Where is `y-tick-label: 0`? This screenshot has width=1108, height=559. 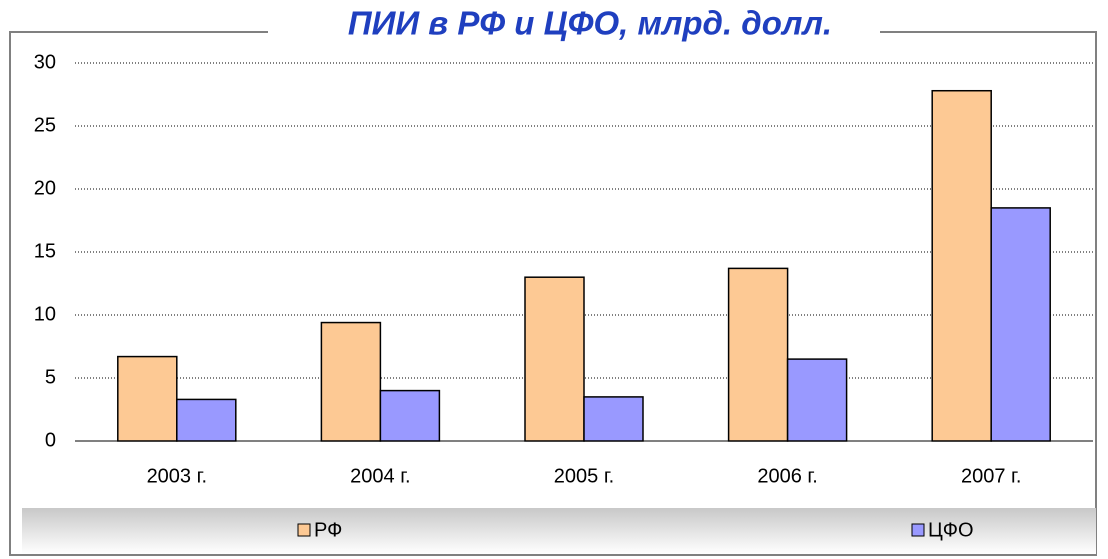
y-tick-label: 0 is located at coordinates (50, 440).